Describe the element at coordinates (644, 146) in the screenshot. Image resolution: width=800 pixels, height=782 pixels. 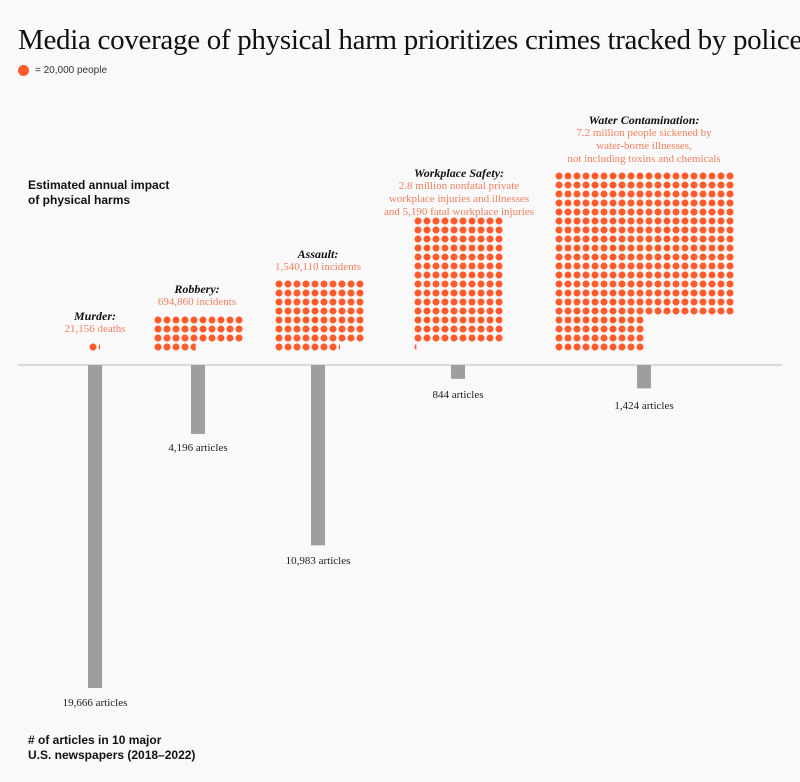
I see `value-label: water-borne illnesses,` at that location.